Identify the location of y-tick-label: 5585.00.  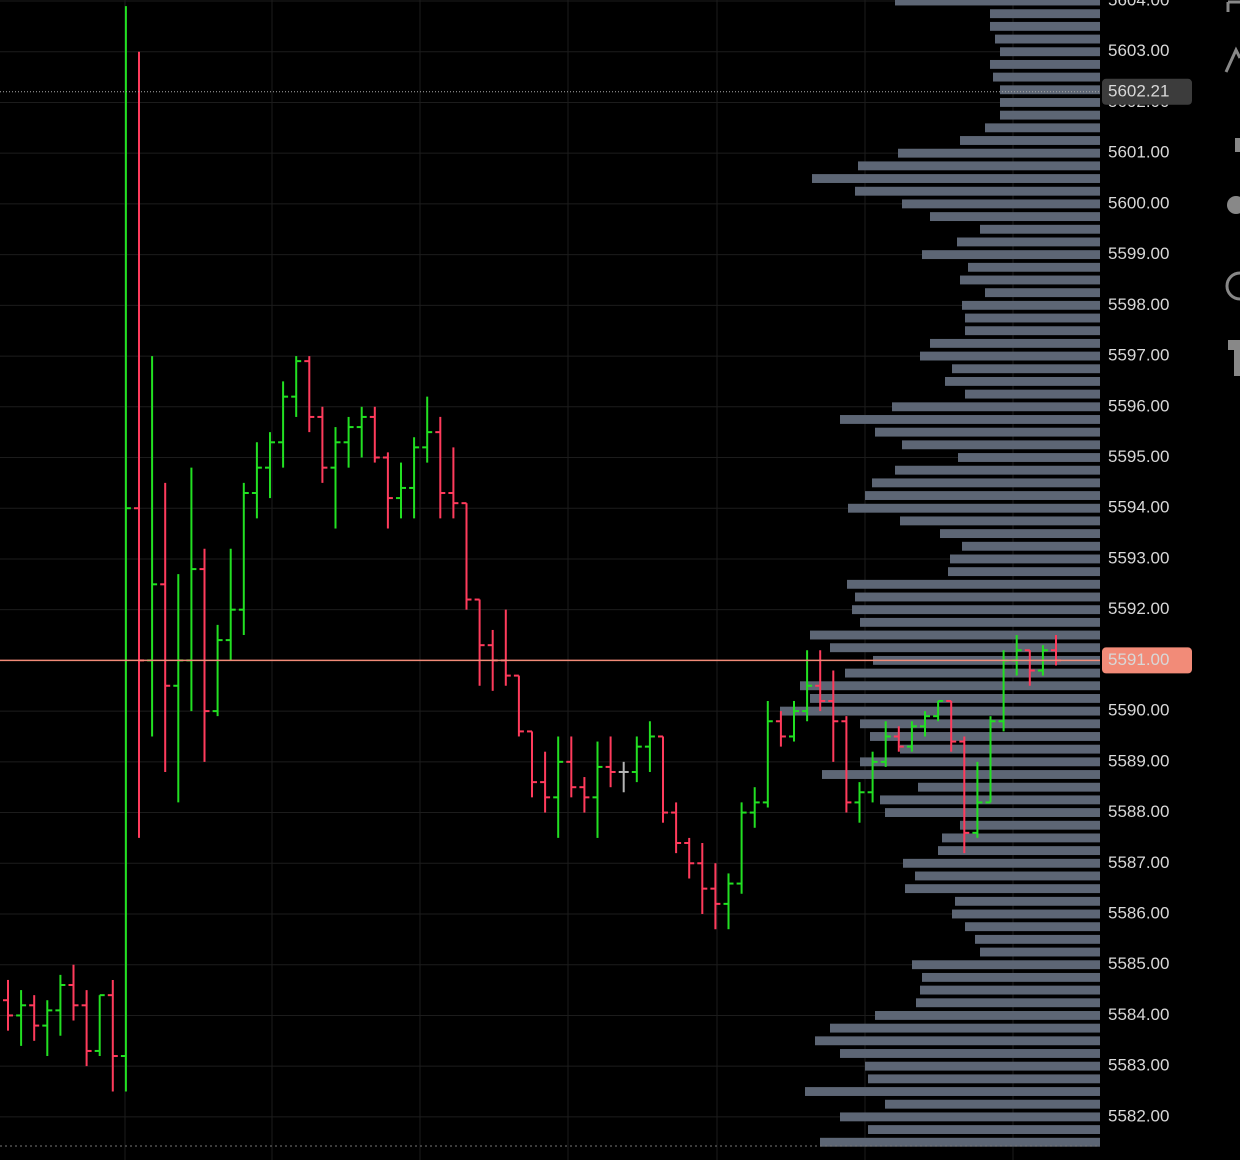
(1138, 963).